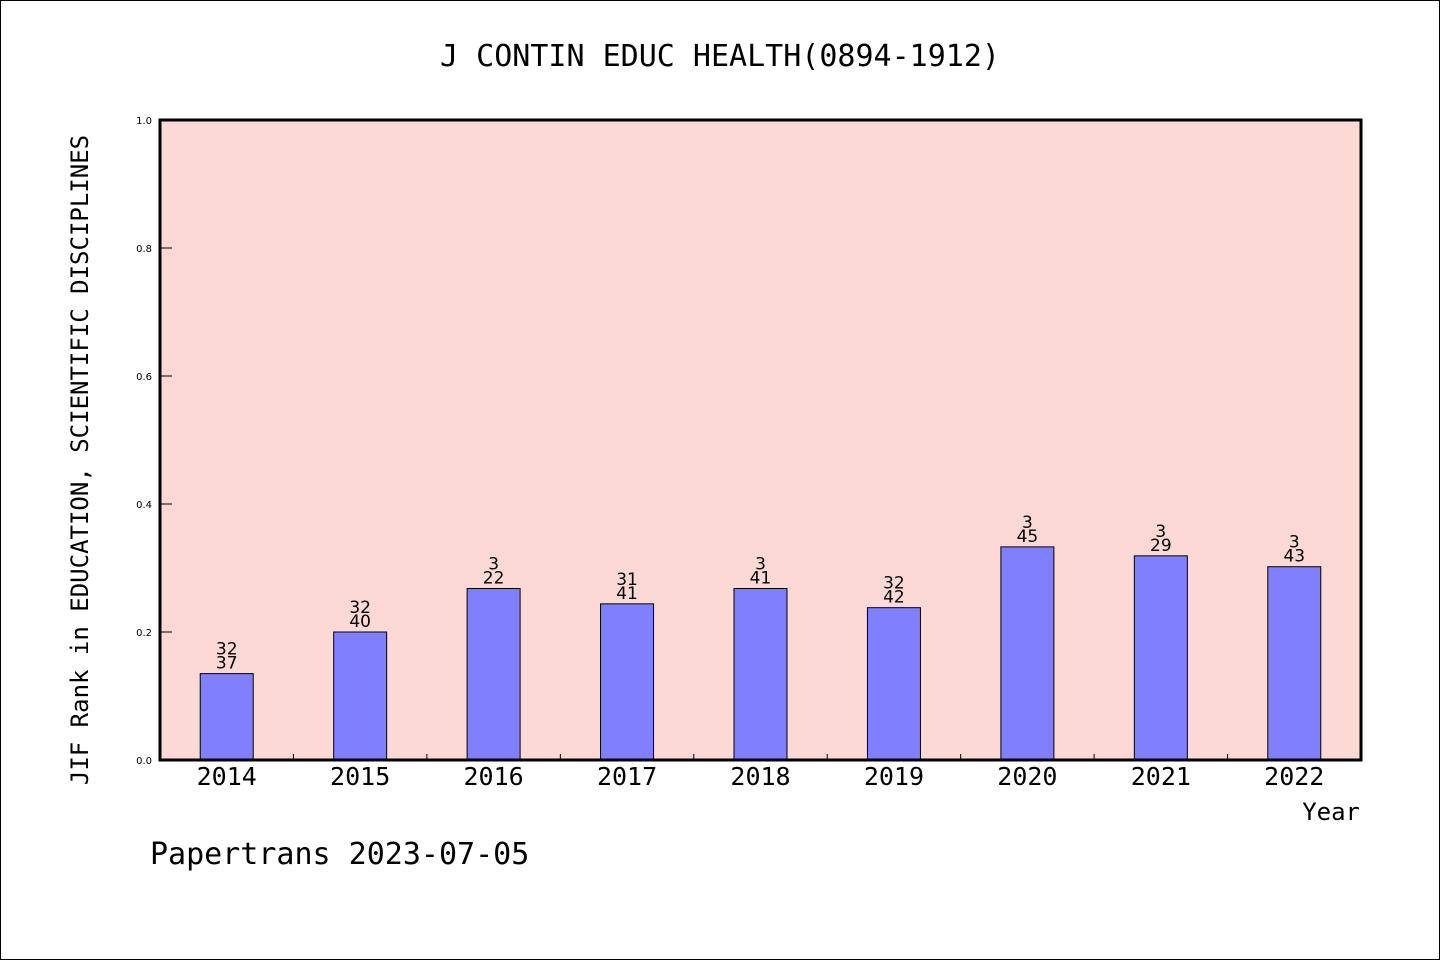 The image size is (1440, 960). What do you see at coordinates (494, 578) in the screenshot?
I see `bar-total-label: 22` at bounding box center [494, 578].